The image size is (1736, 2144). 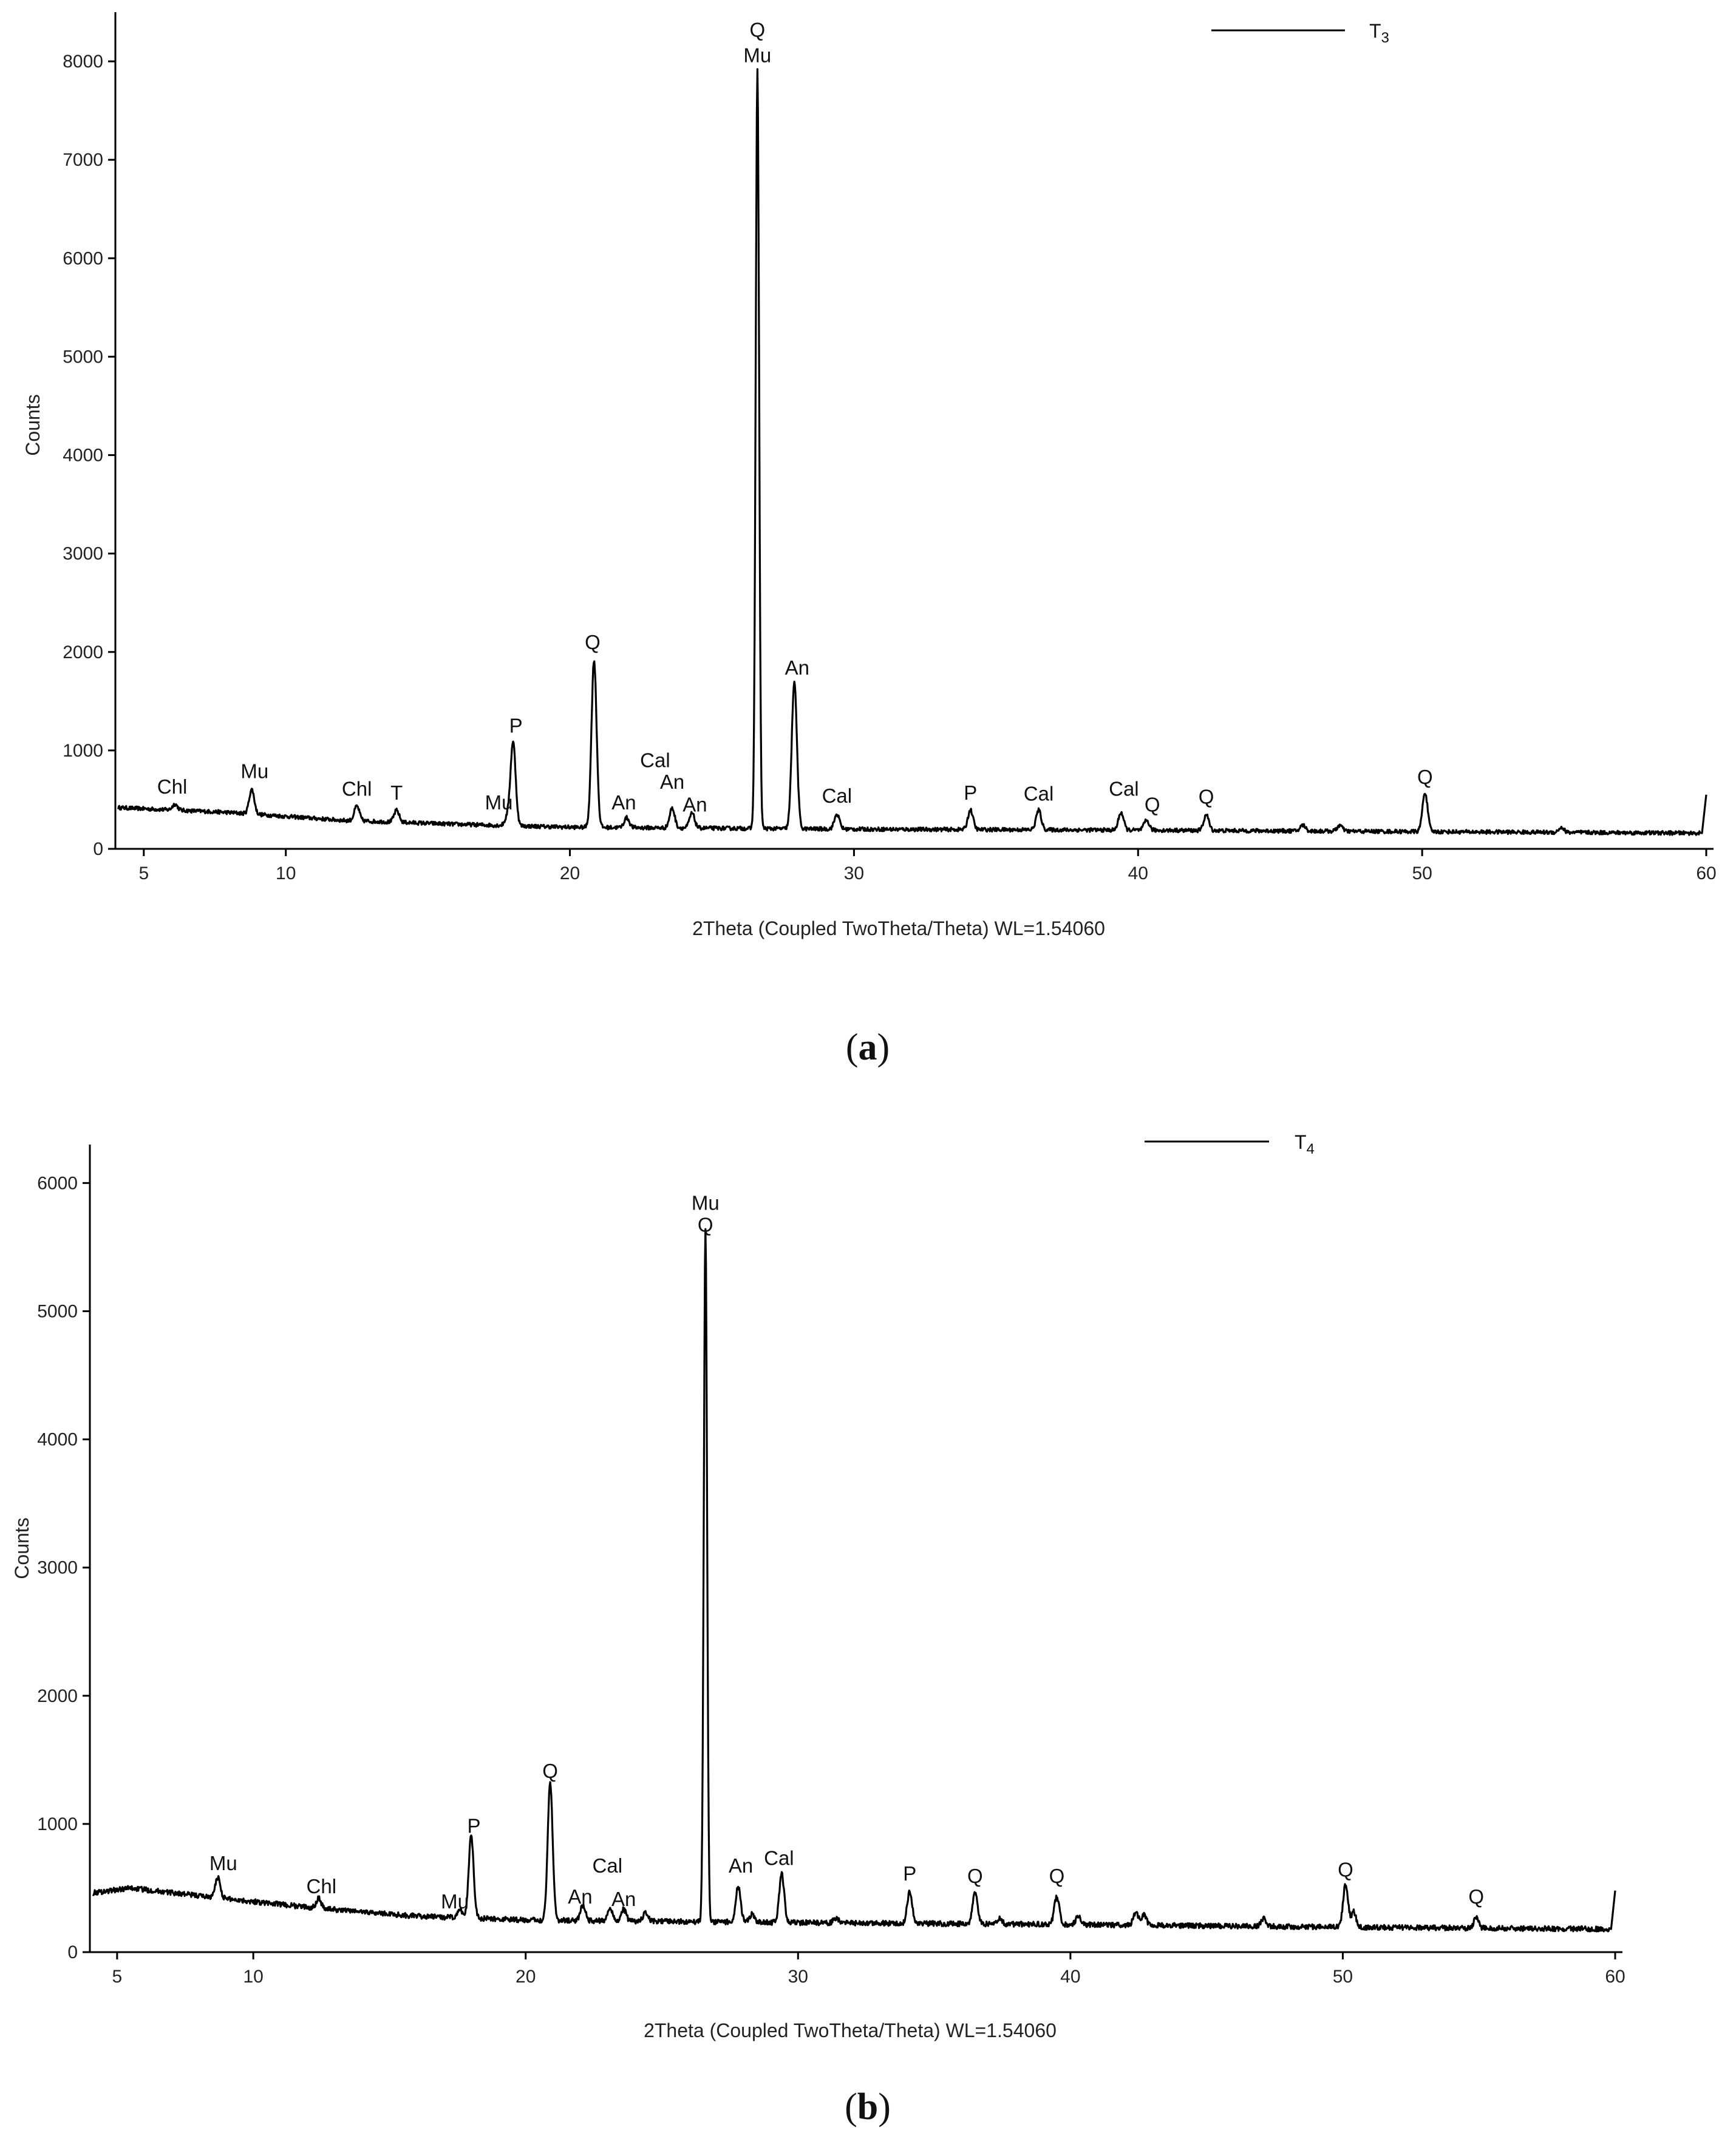 I want to click on y-tick-label: 7000, so click(x=83, y=160).